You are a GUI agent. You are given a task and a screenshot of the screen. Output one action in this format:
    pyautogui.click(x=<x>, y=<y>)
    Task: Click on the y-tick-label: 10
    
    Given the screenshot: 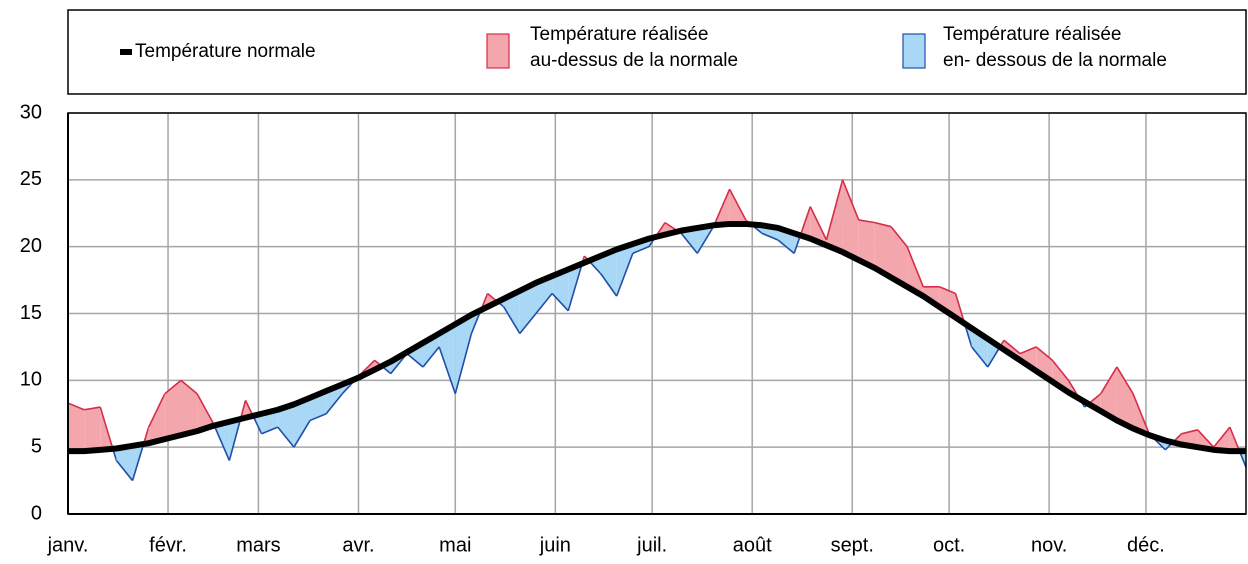 What is the action you would take?
    pyautogui.click(x=31, y=380)
    